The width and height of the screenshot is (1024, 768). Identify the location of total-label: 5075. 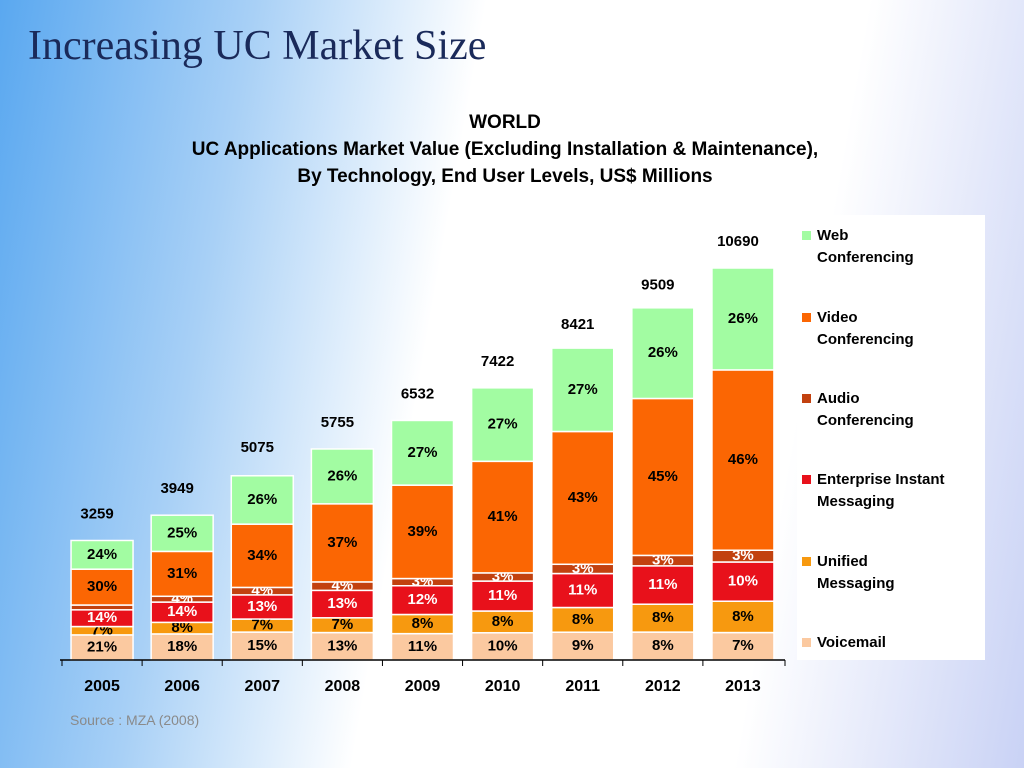
(257, 447).